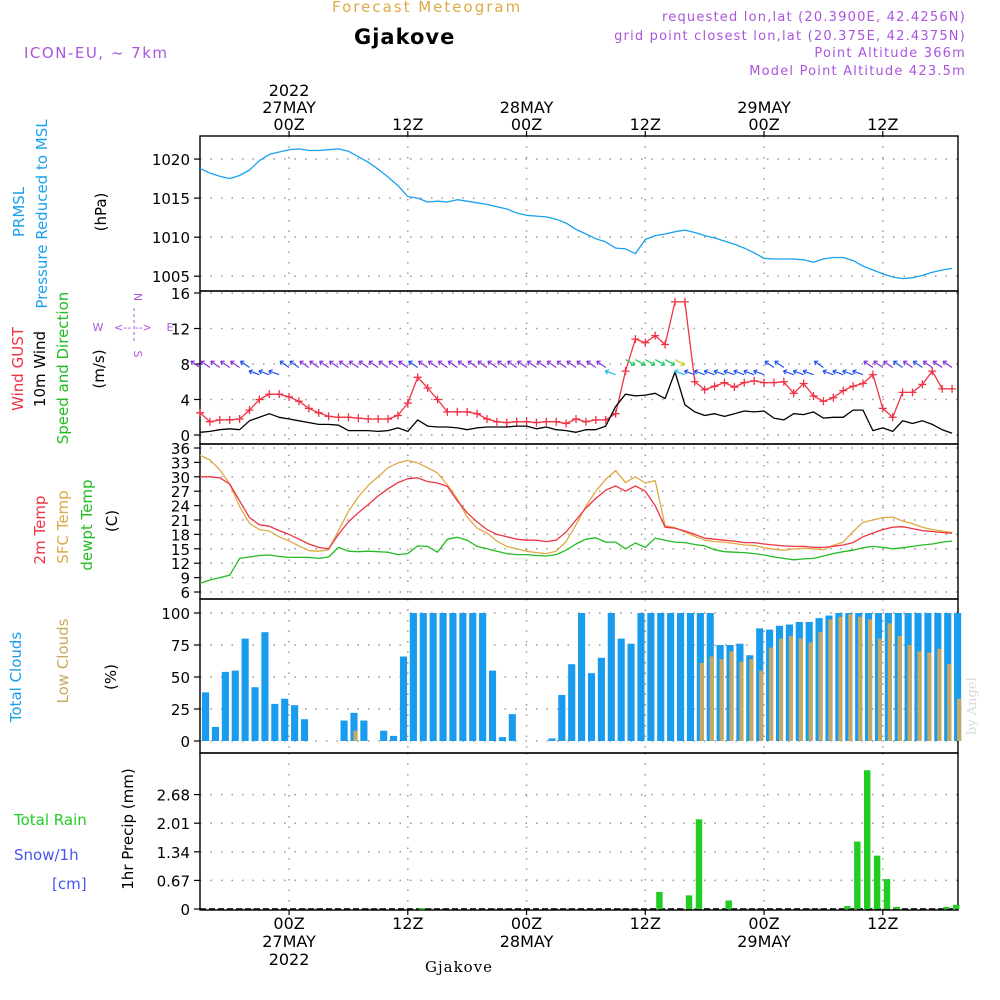 This screenshot has width=1000, height=1000. Describe the element at coordinates (459, 967) in the screenshot. I see `footer-location: Gjakove` at that location.